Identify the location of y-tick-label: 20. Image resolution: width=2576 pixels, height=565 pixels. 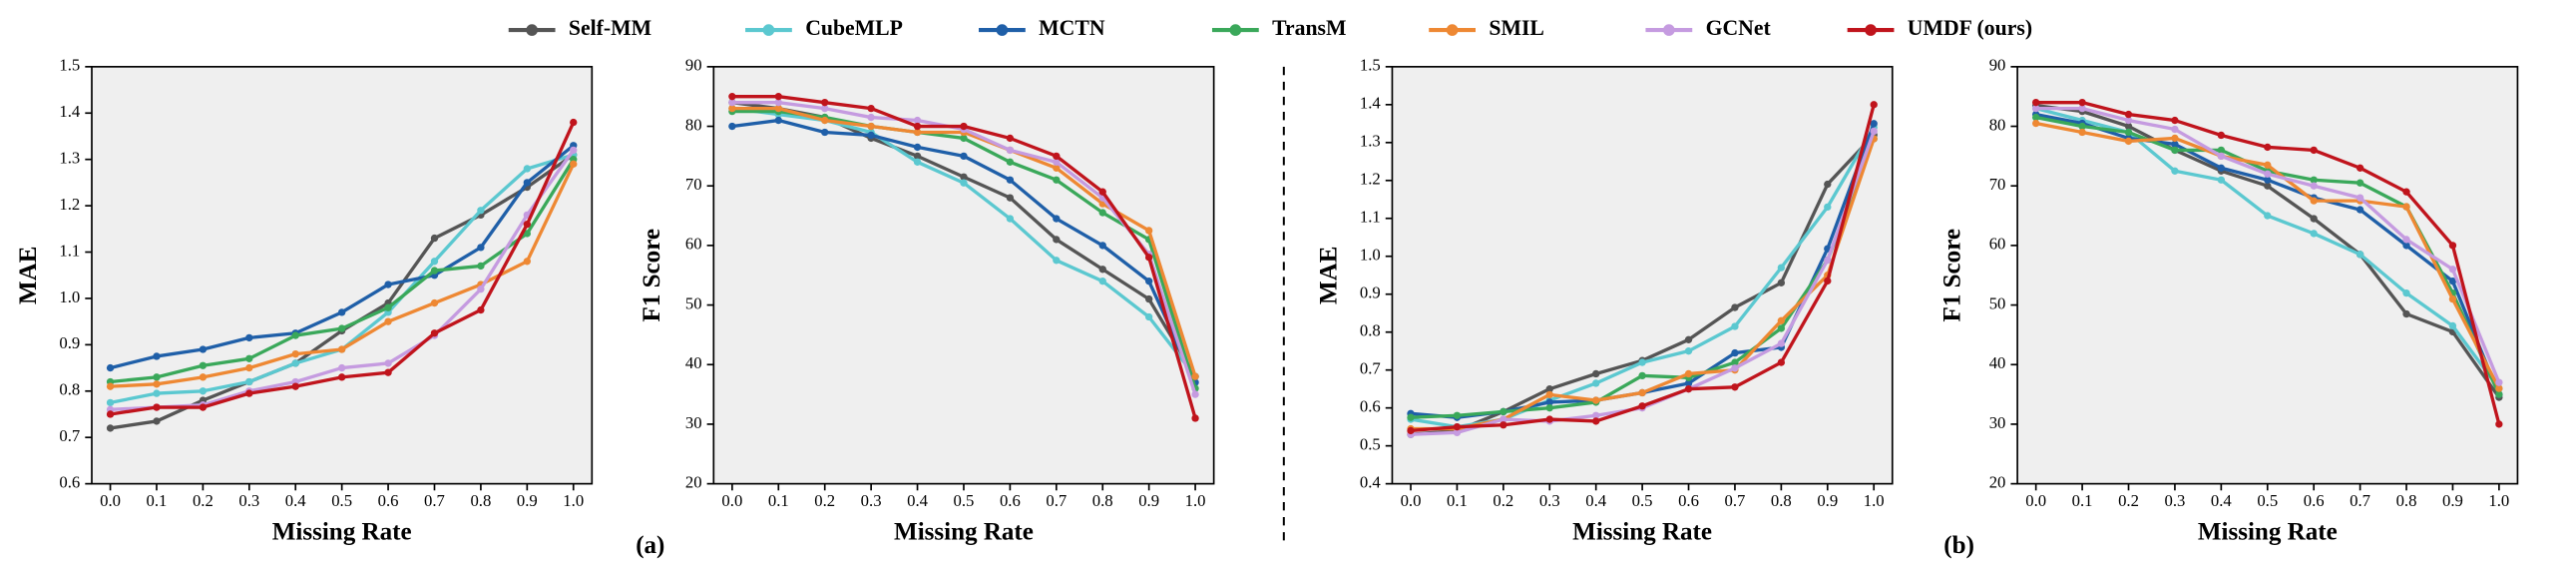
(1997, 481).